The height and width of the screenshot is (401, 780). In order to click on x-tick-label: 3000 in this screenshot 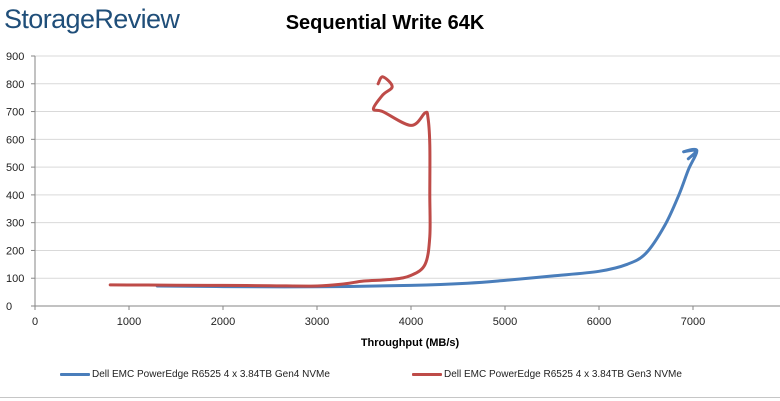, I will do `click(317, 322)`.